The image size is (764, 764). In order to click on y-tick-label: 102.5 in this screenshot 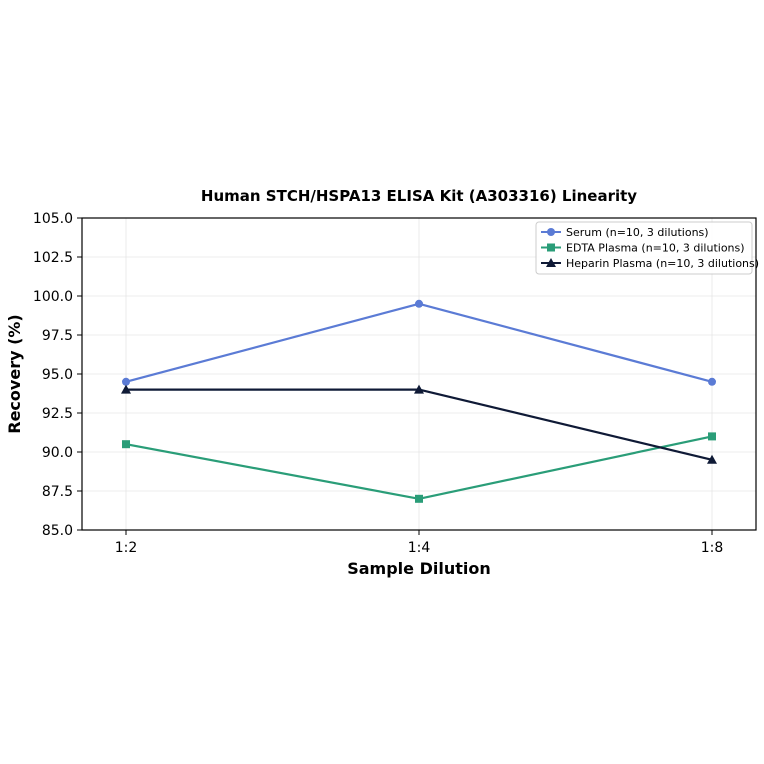, I will do `click(53, 258)`.